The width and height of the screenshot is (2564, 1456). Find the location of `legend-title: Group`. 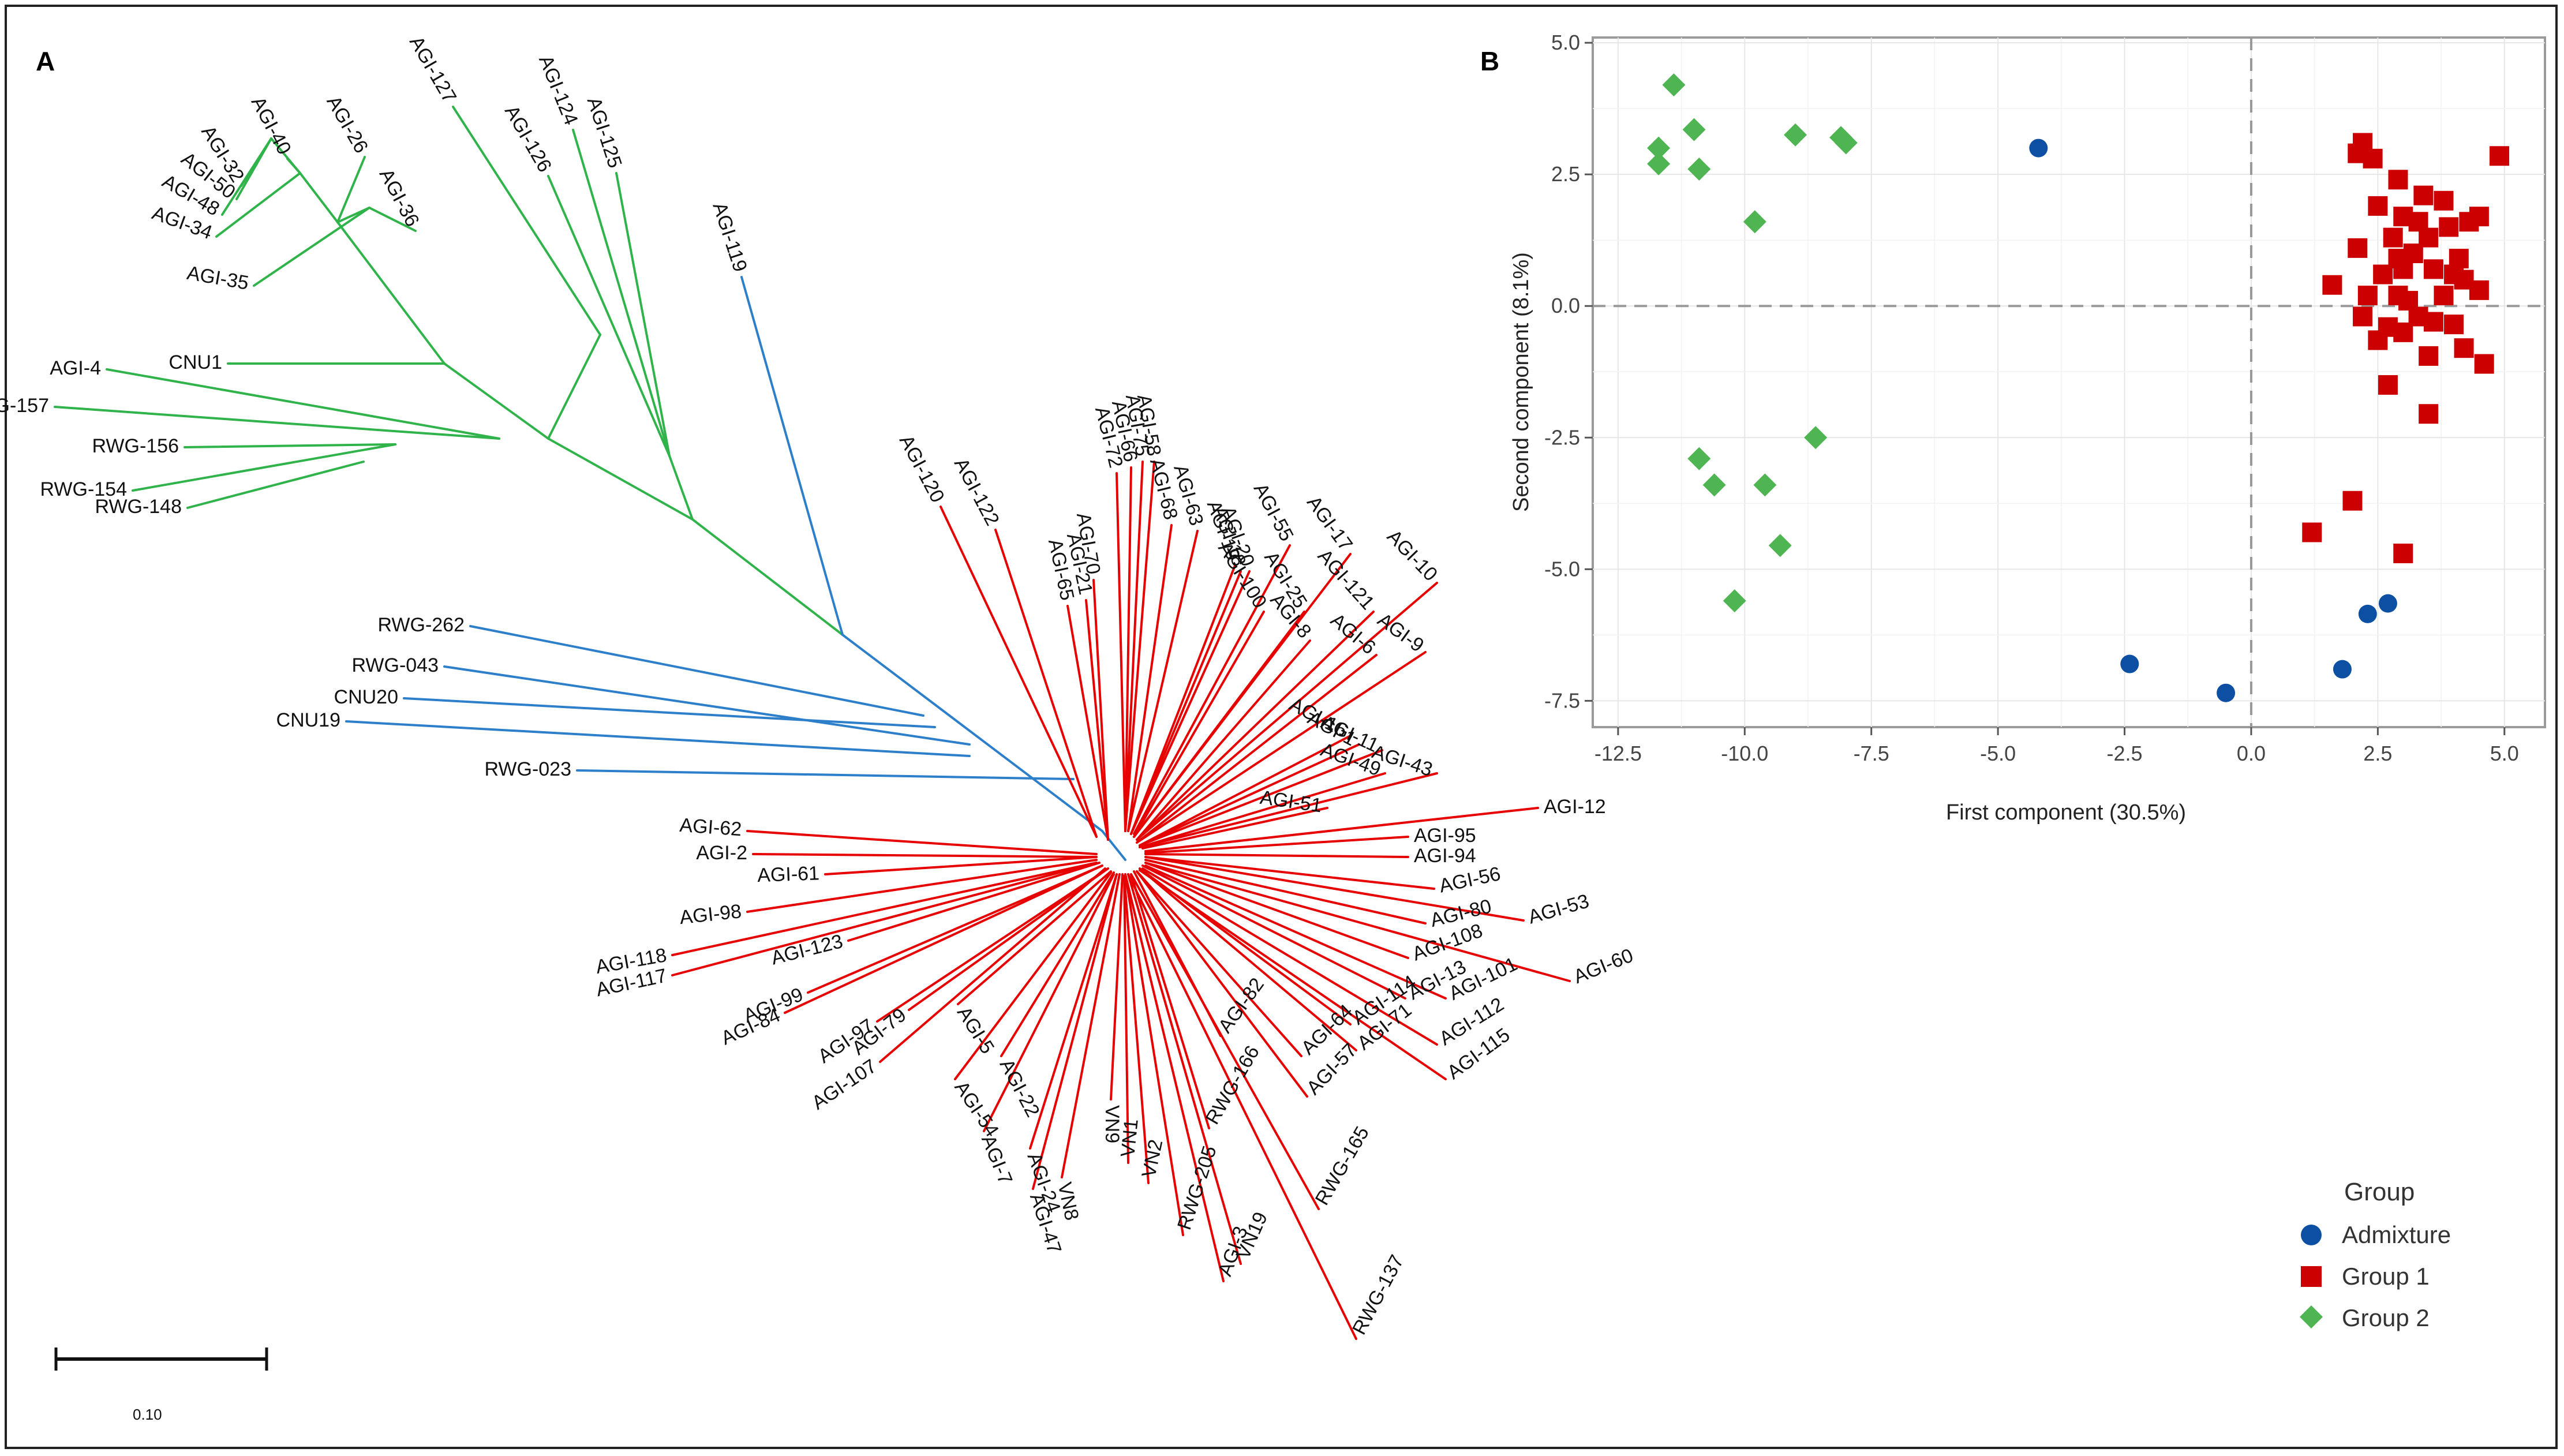

legend-title: Group is located at coordinates (2379, 1192).